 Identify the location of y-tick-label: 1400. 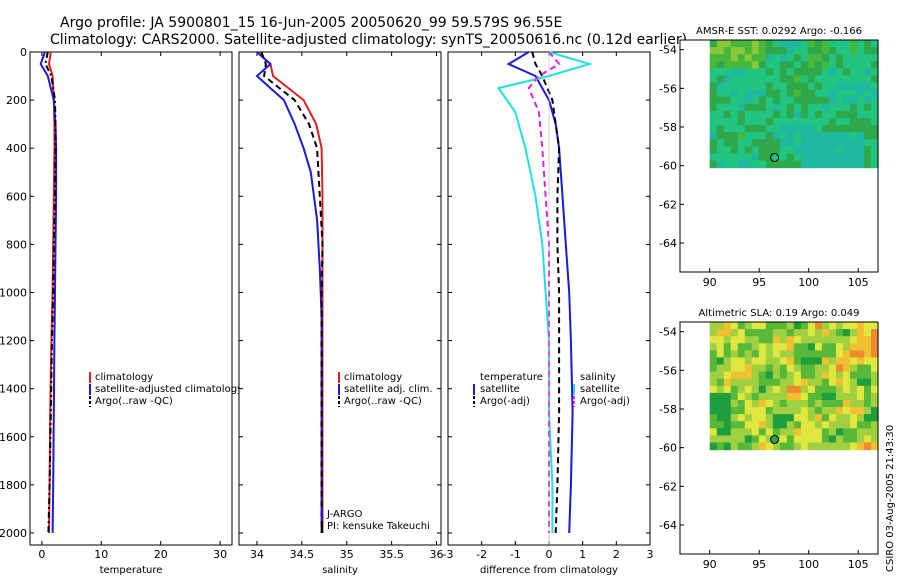
(13, 389).